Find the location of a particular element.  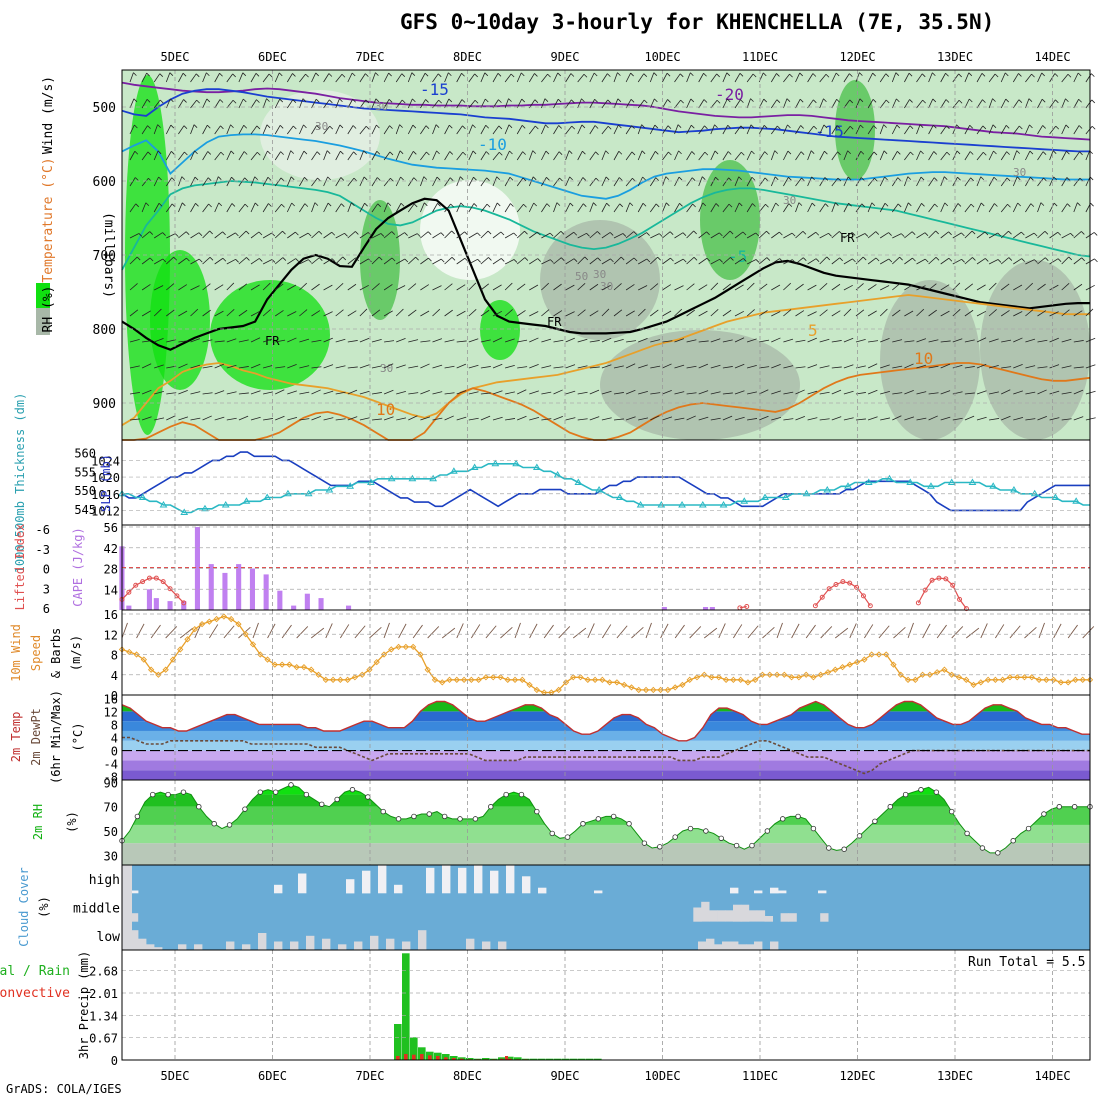

cape-bar is located at coordinates (349, 607).